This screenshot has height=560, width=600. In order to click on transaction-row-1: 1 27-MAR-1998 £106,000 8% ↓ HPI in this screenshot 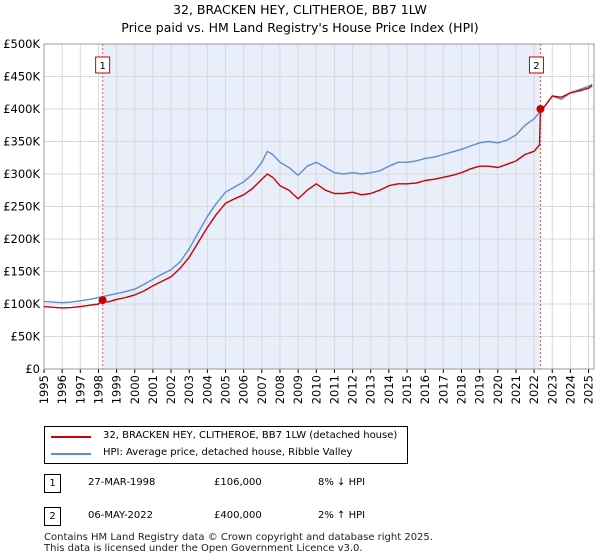, I will do `click(300, 484)`.